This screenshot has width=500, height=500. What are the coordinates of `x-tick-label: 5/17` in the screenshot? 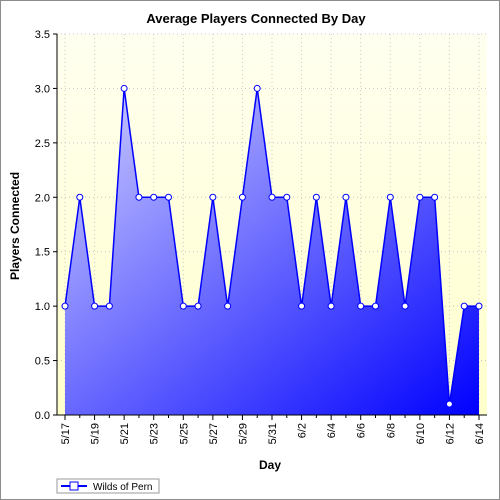 It's located at (66, 433).